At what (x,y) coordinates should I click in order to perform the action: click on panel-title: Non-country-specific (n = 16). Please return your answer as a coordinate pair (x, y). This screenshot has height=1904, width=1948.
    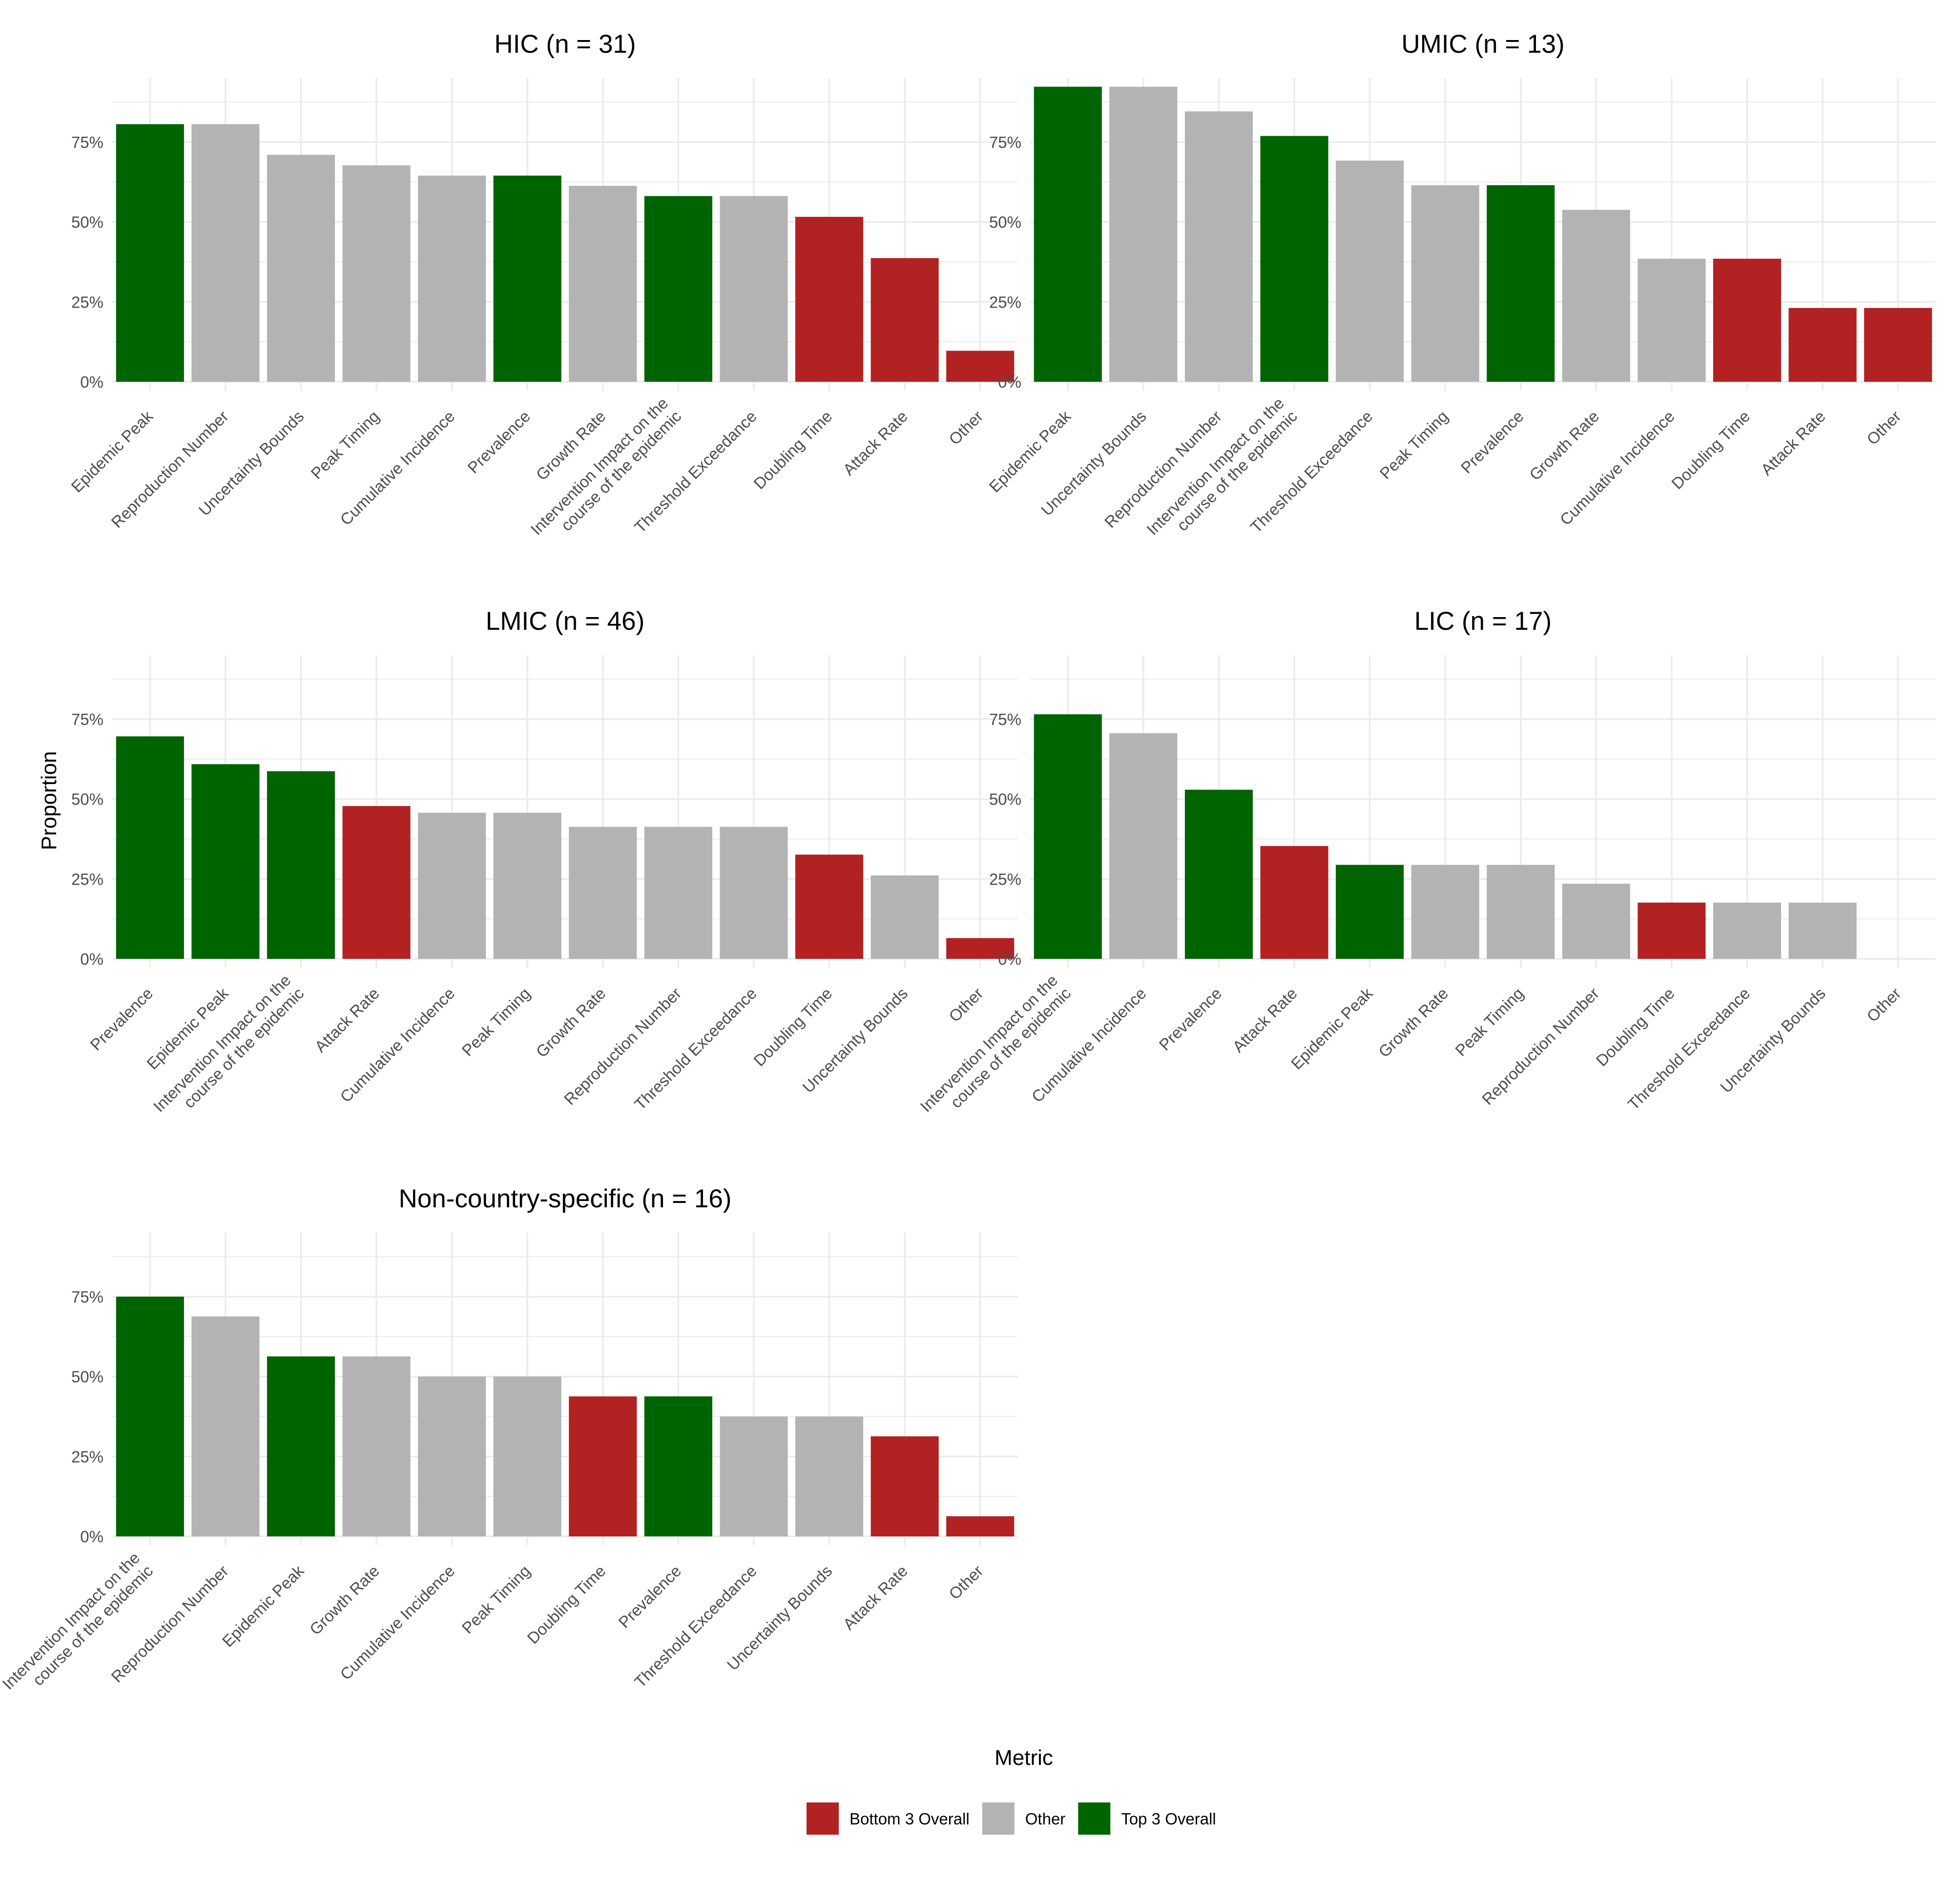
    Looking at the image, I should click on (565, 1198).